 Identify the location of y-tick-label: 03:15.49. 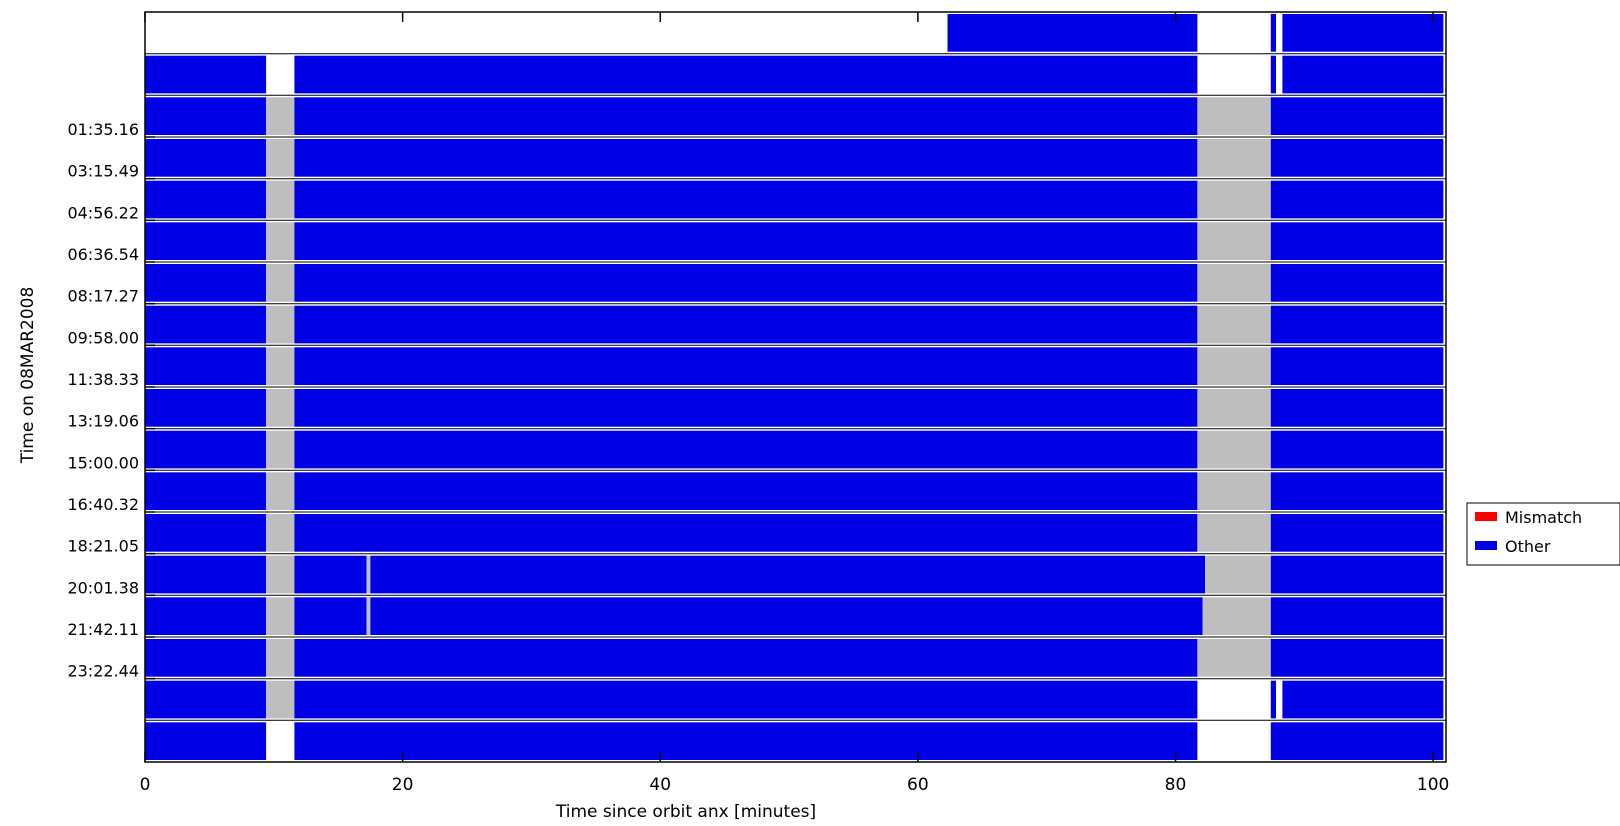
(103, 171).